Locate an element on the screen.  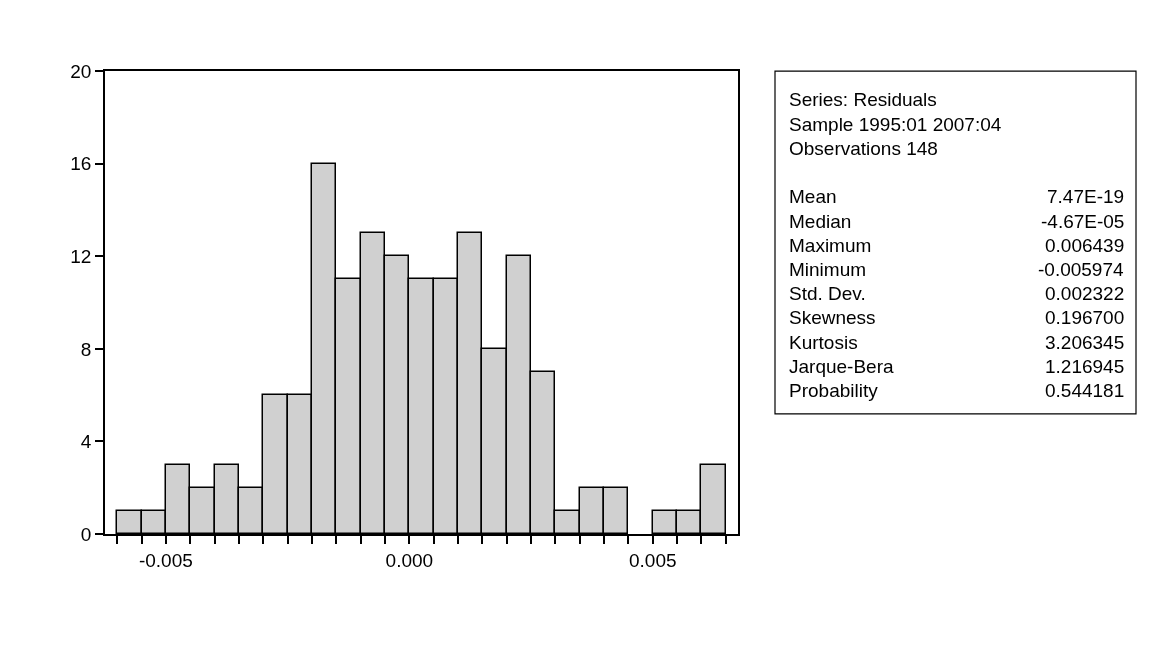
text: Series: Residuals is located at coordinates (863, 99).